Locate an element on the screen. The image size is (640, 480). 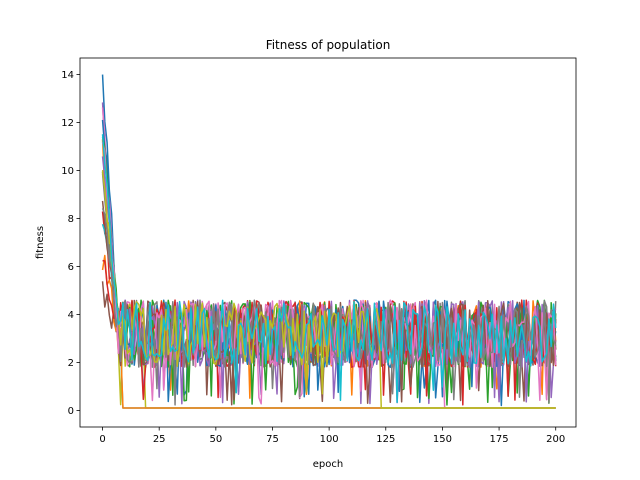
y-axis-label: fitness is located at coordinates (40, 242).